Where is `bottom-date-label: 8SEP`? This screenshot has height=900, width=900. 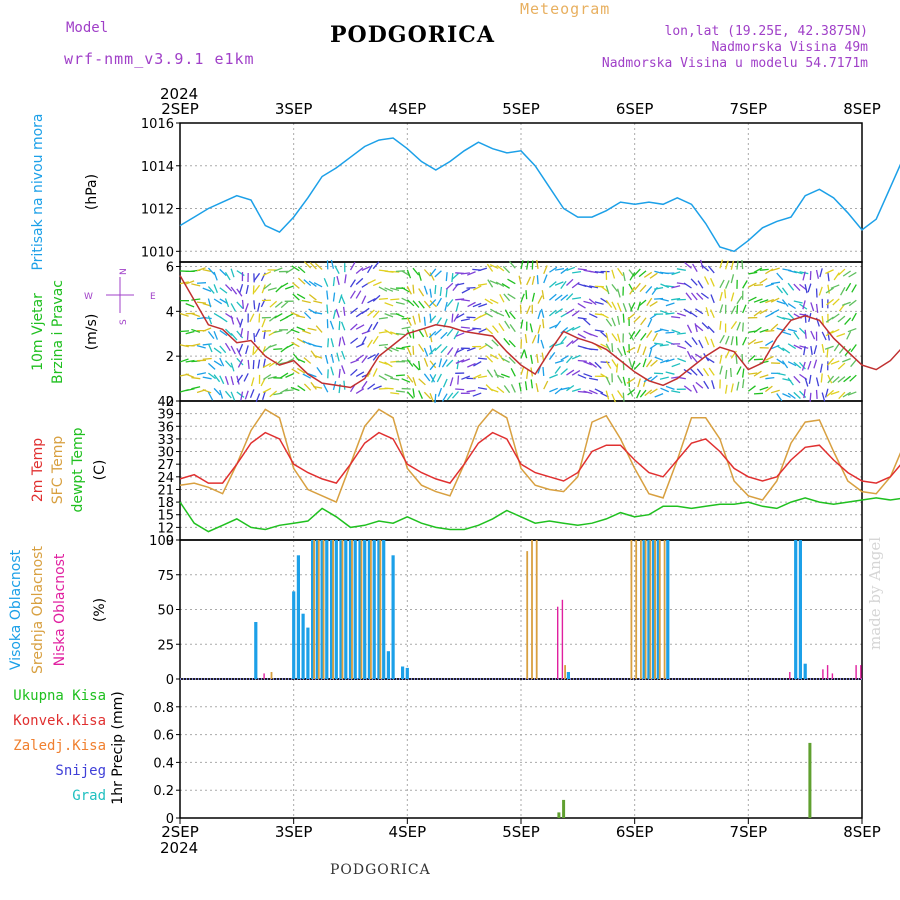
bottom-date-label: 8SEP is located at coordinates (862, 832).